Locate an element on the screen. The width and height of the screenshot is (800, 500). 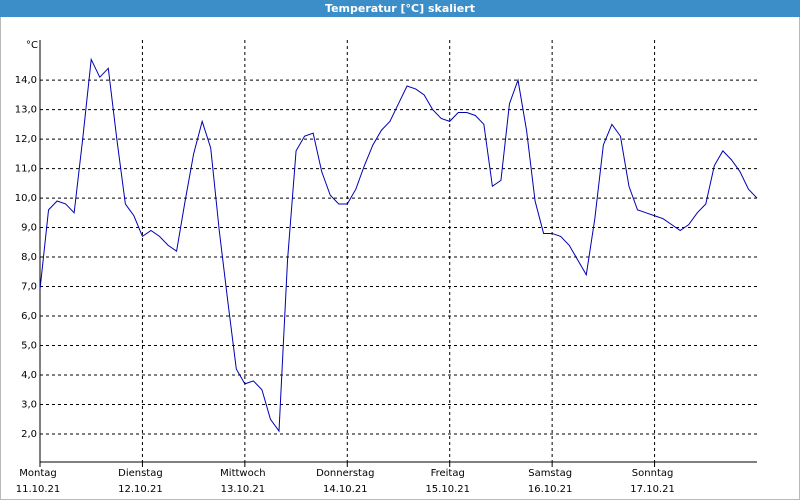
x-tick-sublabel: 11.10.21 is located at coordinates (38, 489).